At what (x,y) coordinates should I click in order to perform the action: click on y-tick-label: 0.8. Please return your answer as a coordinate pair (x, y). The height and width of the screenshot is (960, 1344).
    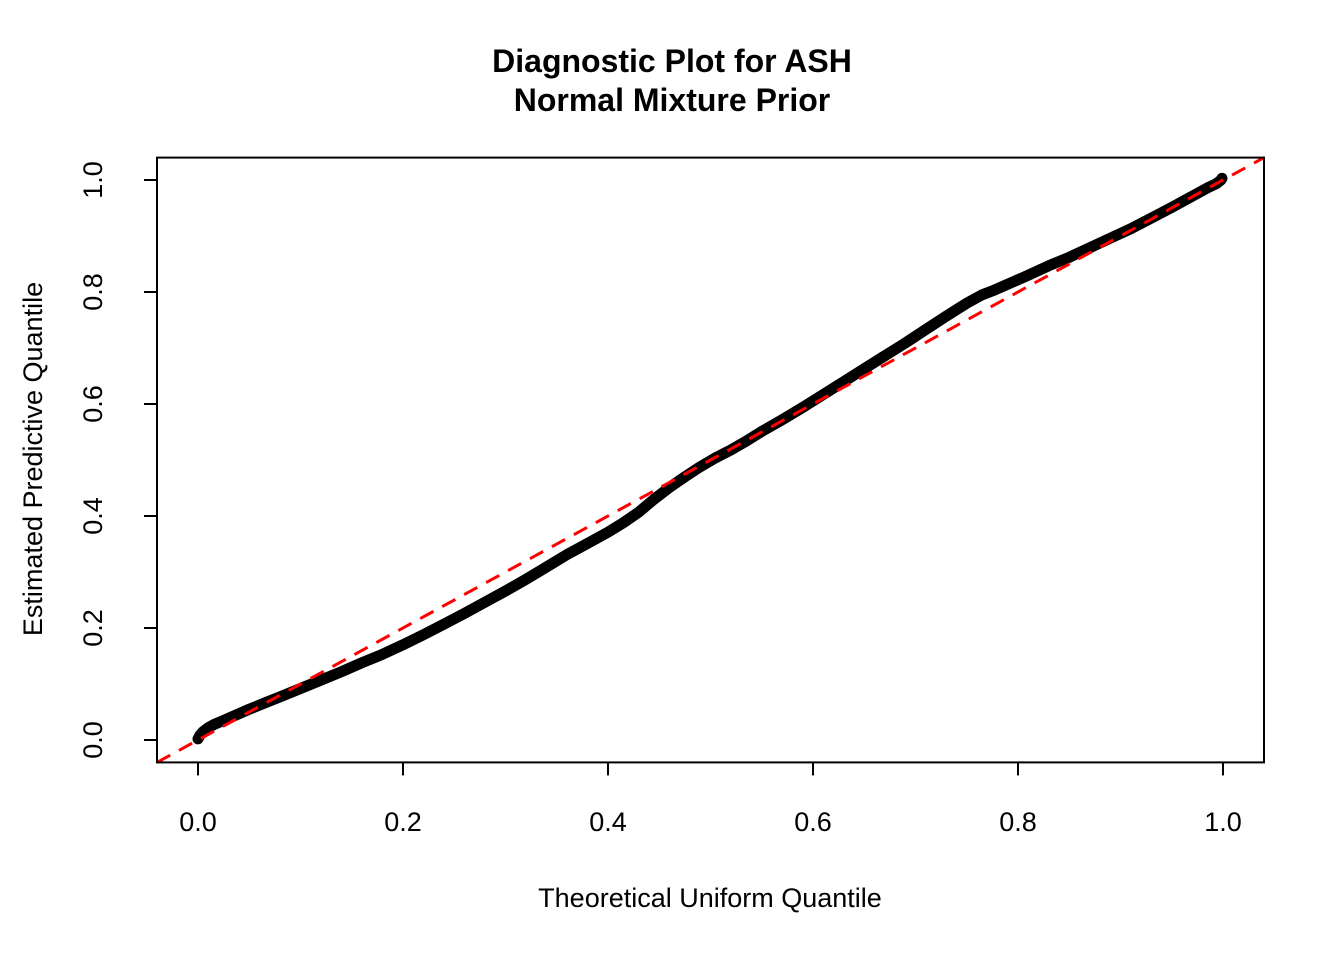
    Looking at the image, I should click on (93, 292).